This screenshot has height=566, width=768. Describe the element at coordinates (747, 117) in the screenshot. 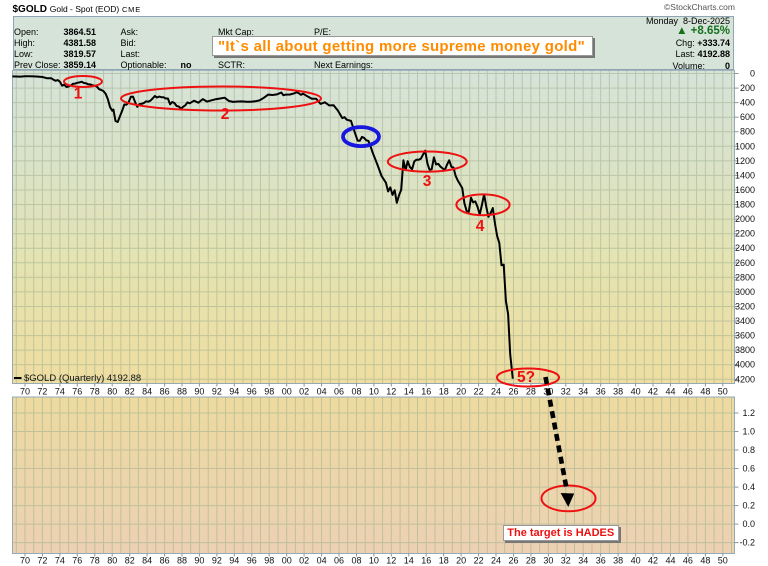

I see `svg-text: 600` at that location.